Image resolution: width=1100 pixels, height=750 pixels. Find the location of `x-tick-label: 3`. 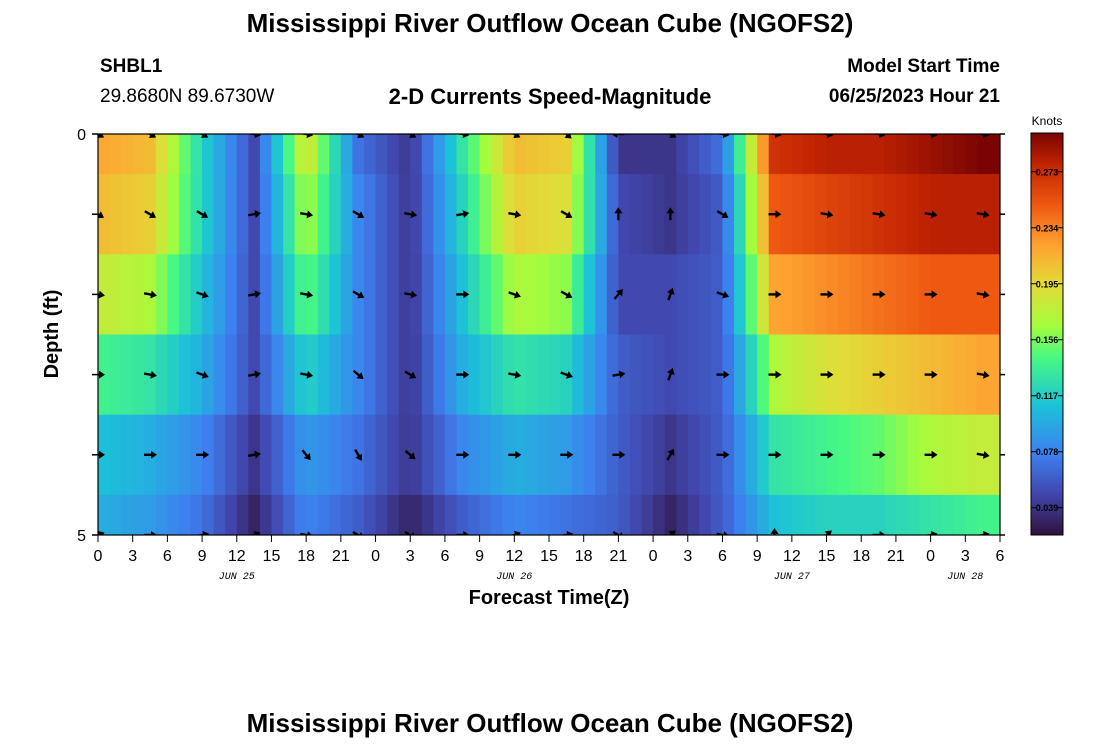

x-tick-label: 3 is located at coordinates (965, 556).